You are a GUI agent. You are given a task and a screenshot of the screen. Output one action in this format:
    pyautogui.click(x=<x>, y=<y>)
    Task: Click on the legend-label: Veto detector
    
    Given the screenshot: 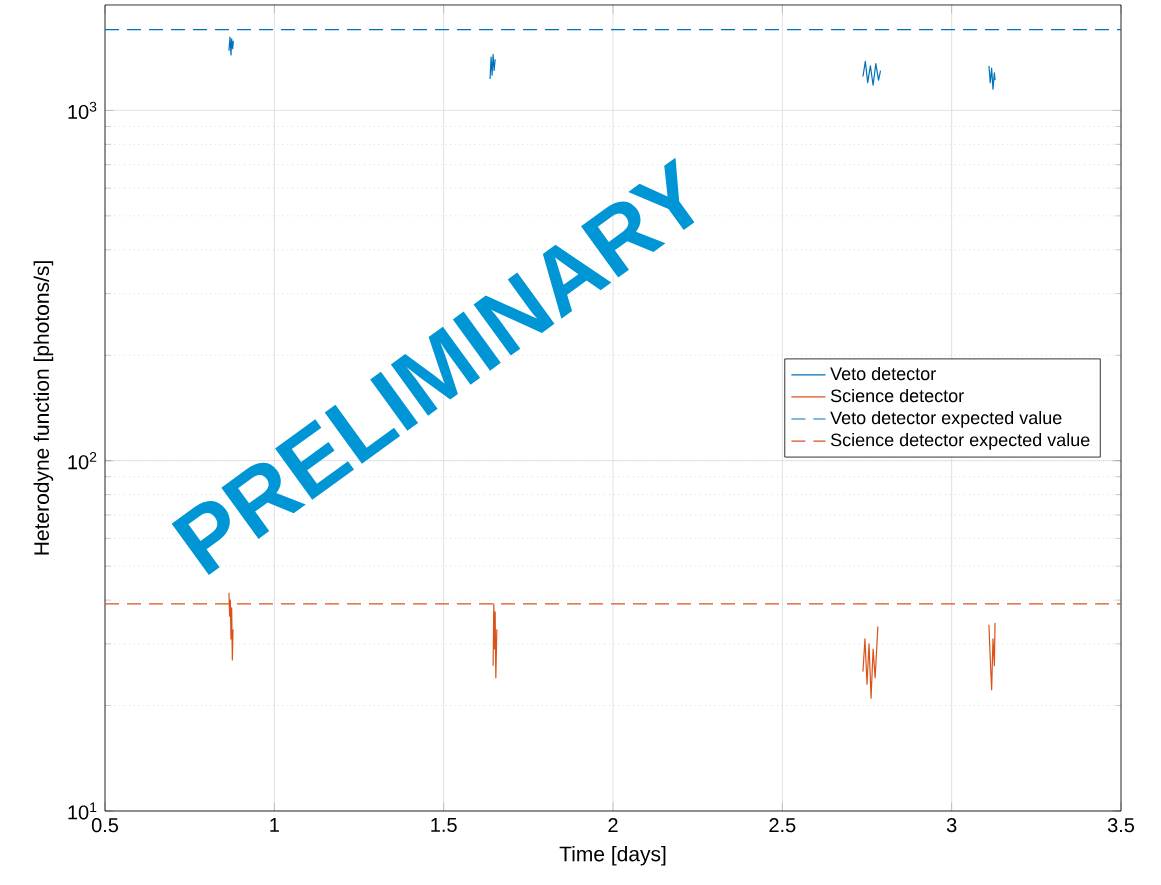 What is the action you would take?
    pyautogui.click(x=883, y=373)
    